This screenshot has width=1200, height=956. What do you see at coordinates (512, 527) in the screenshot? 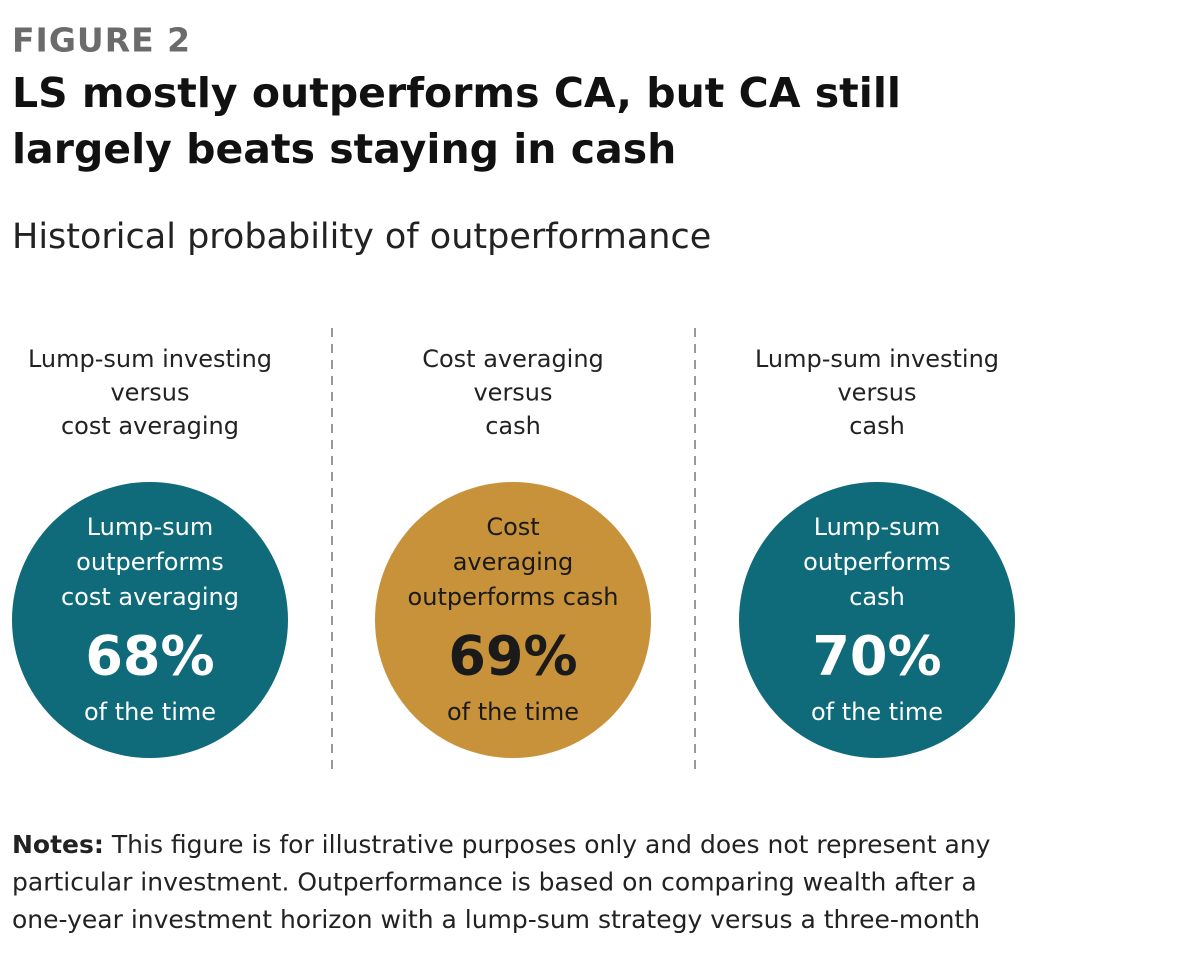
I see `circle-text: Cost` at bounding box center [512, 527].